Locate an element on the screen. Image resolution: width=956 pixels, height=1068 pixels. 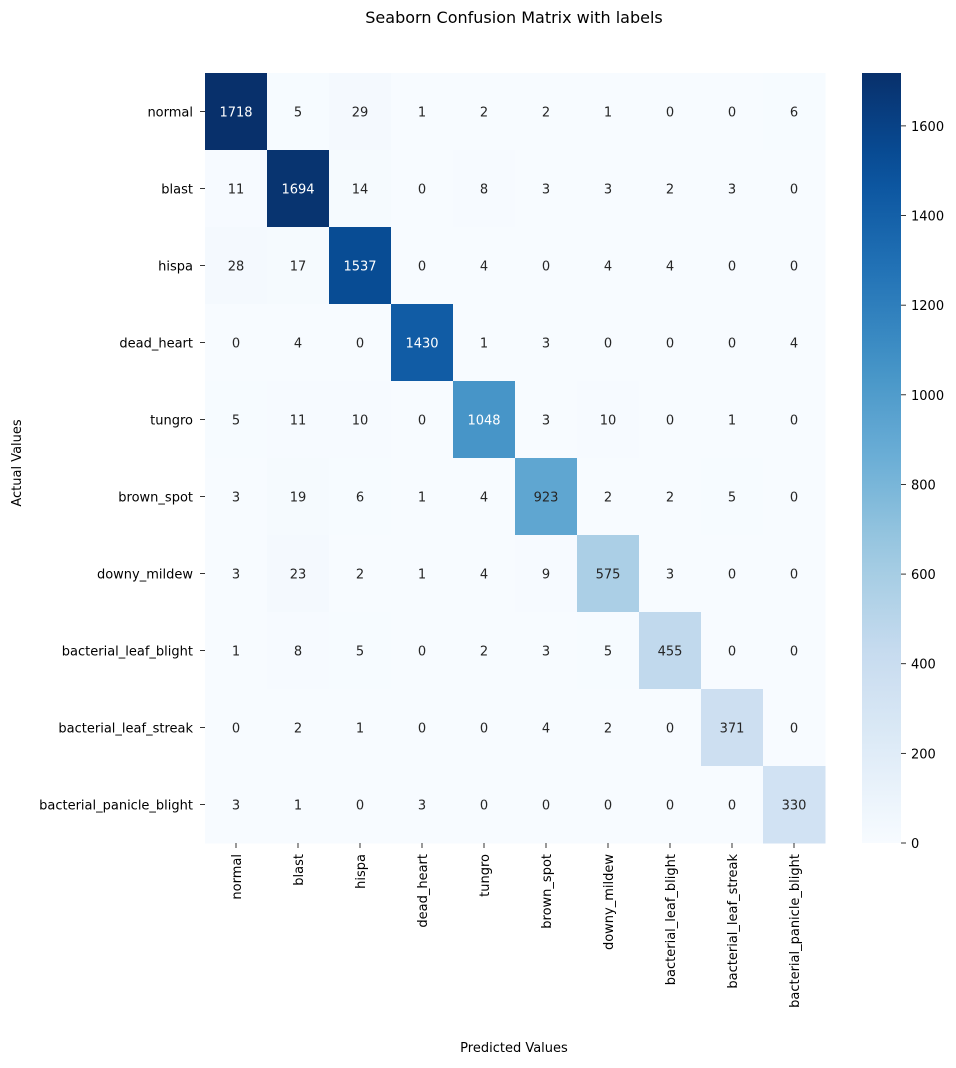
colorbar-tick-label: 400 is located at coordinates (923, 665).